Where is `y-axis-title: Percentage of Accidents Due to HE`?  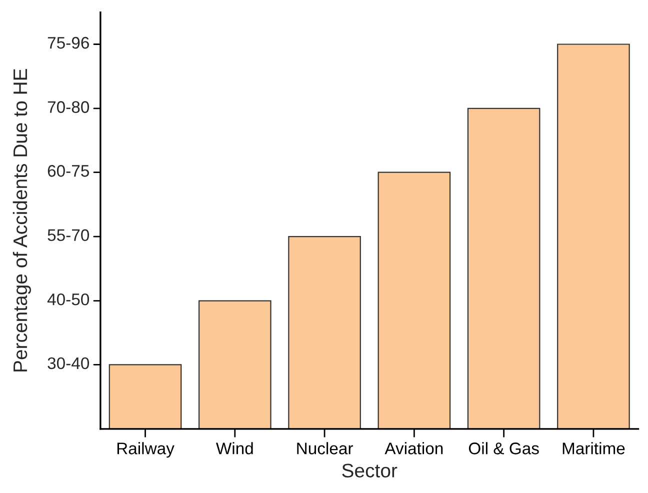 y-axis-title: Percentage of Accidents Due to HE is located at coordinates (21, 220).